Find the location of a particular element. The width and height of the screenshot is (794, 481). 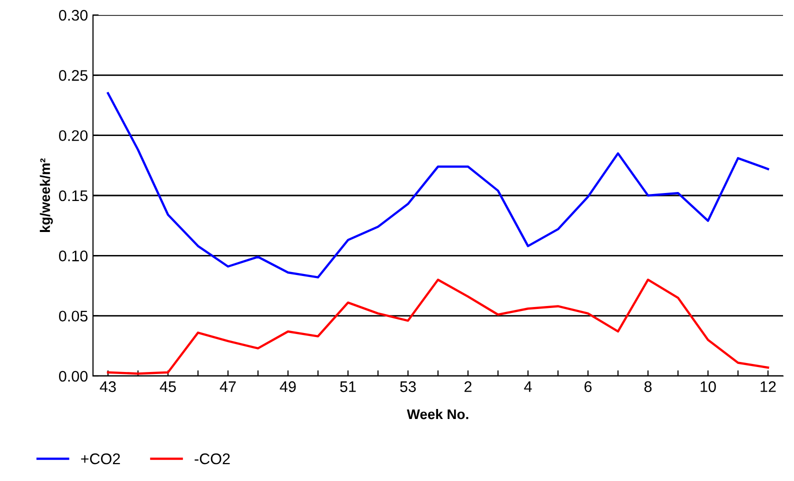

x-axis-title: Week No. is located at coordinates (437, 414).